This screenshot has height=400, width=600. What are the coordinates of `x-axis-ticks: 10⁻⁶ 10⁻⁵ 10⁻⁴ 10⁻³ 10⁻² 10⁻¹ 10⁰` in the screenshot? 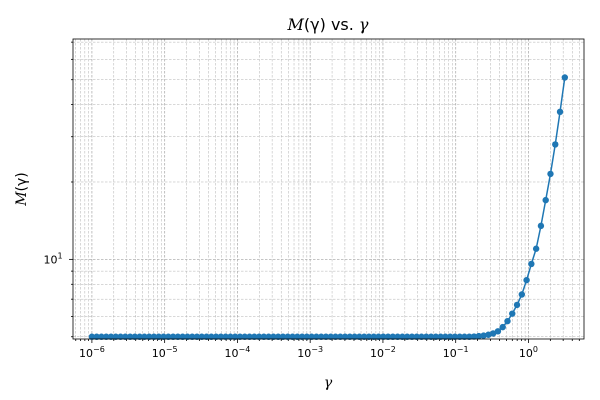 It's located at (327, 349).